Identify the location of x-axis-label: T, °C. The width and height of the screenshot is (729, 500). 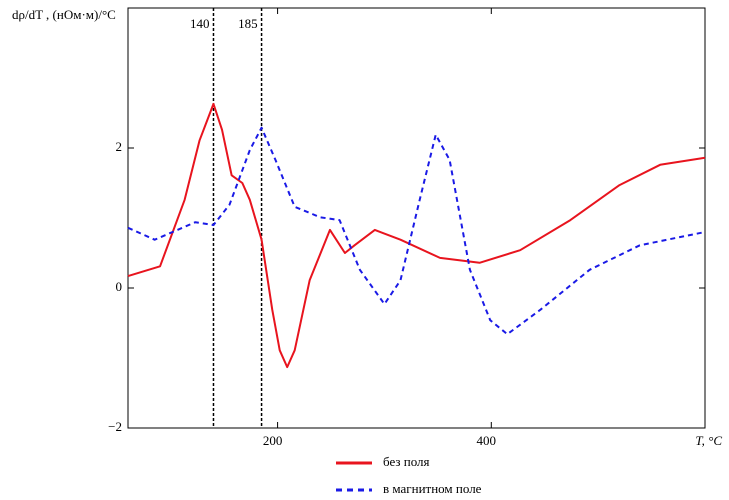
(708, 440).